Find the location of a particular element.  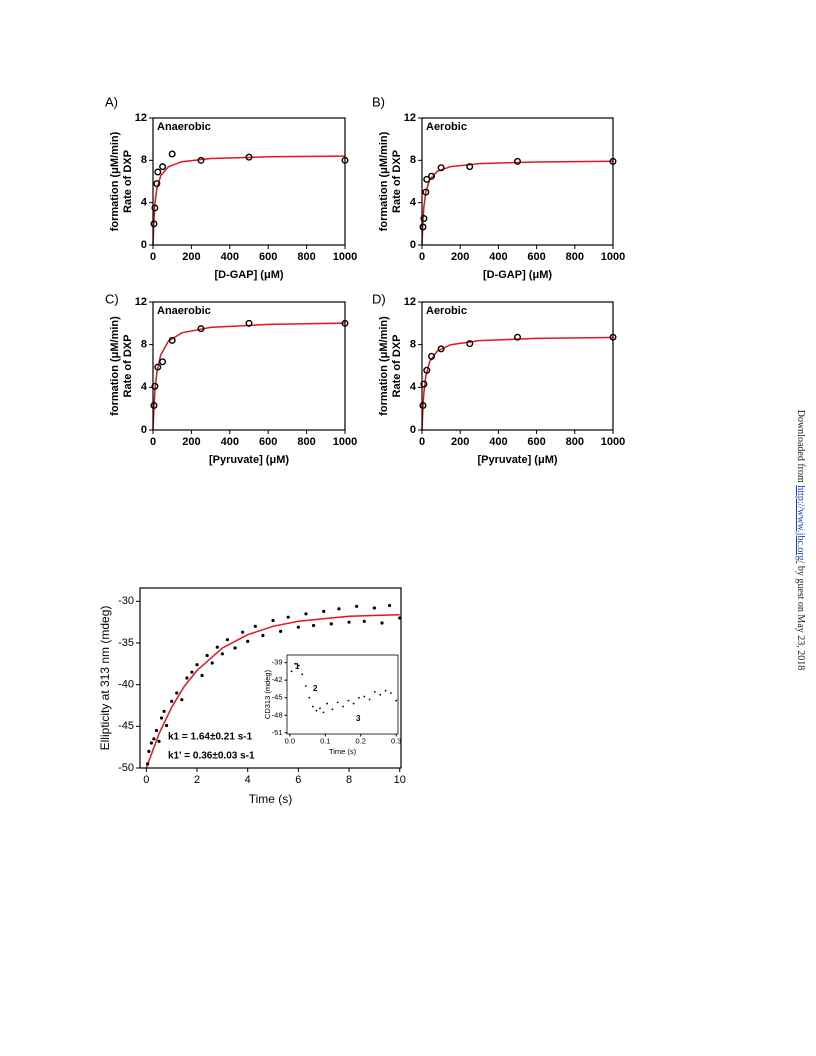

y-tick-label: -35 is located at coordinates (126, 643).